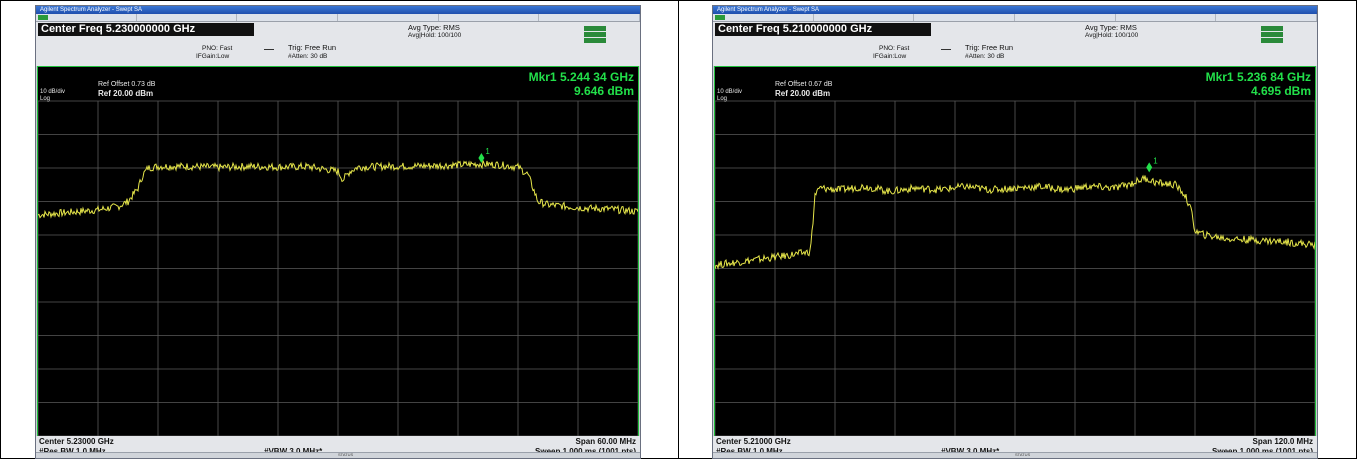  Describe the element at coordinates (146, 29) in the screenshot. I see `center-freq: Center Freq 5.230000000 GHz` at that location.